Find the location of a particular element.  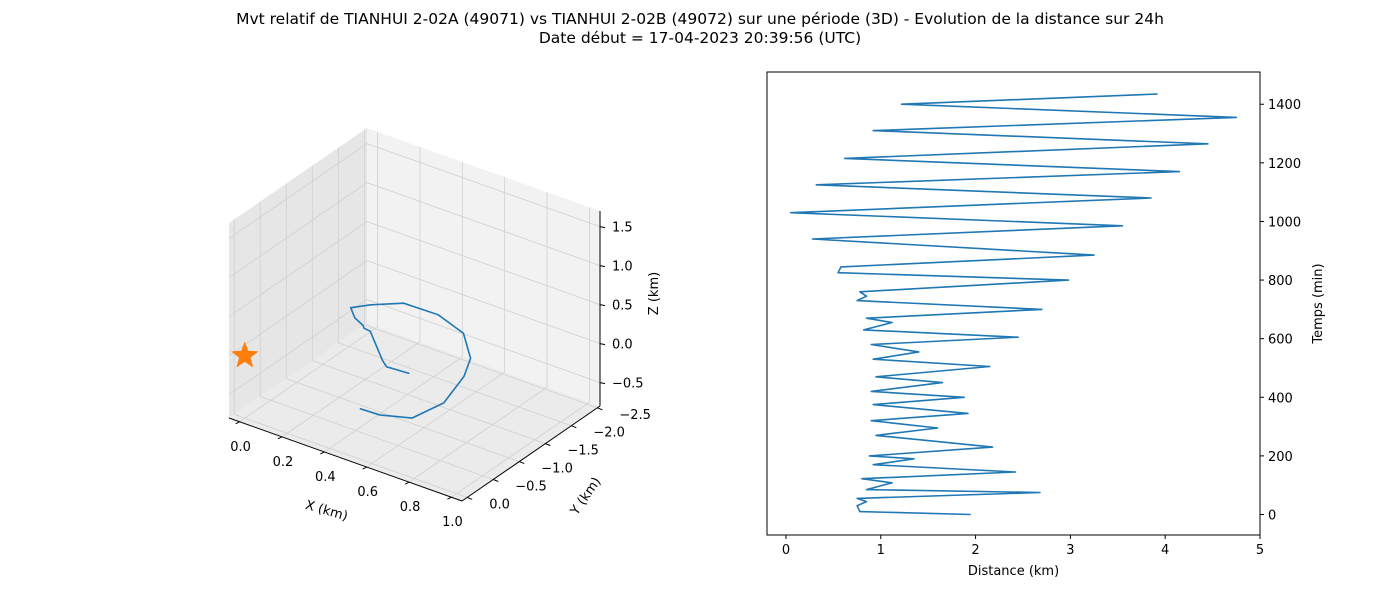

left-pane is located at coordinates (298, 273).